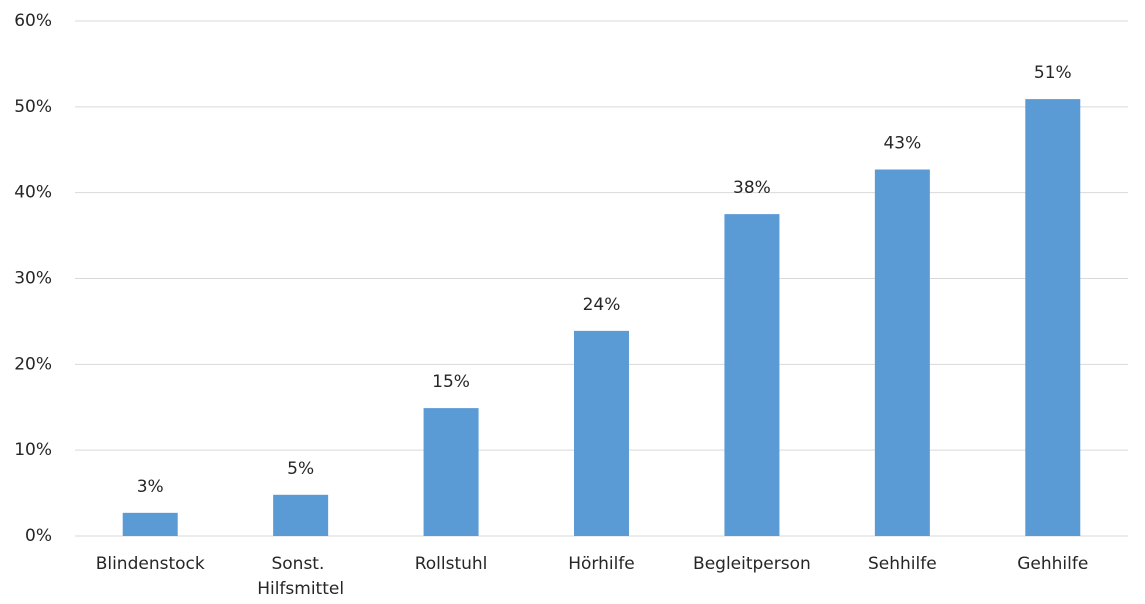 Image resolution: width=1145 pixels, height=604 pixels. I want to click on y-tick-label: 30%, so click(33, 279).